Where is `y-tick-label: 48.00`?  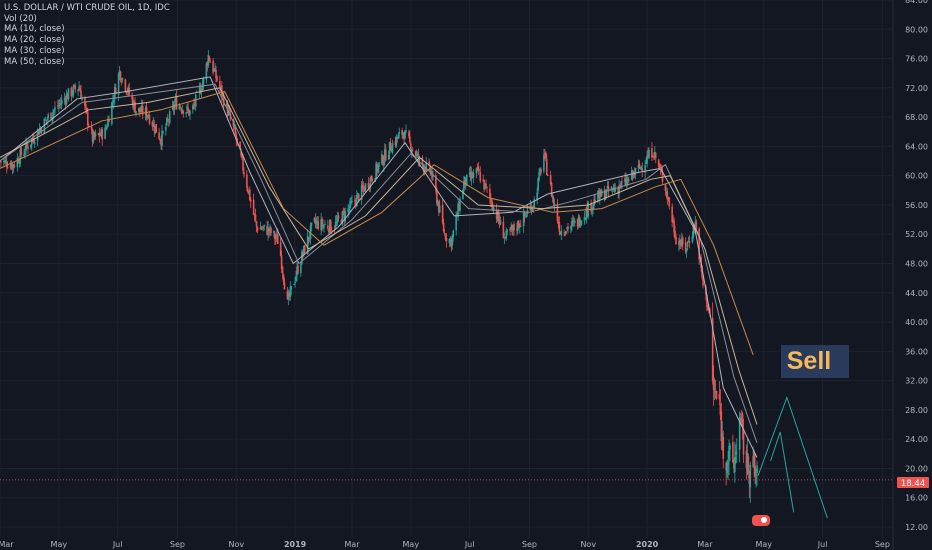
y-tick-label: 48.00 is located at coordinates (916, 264).